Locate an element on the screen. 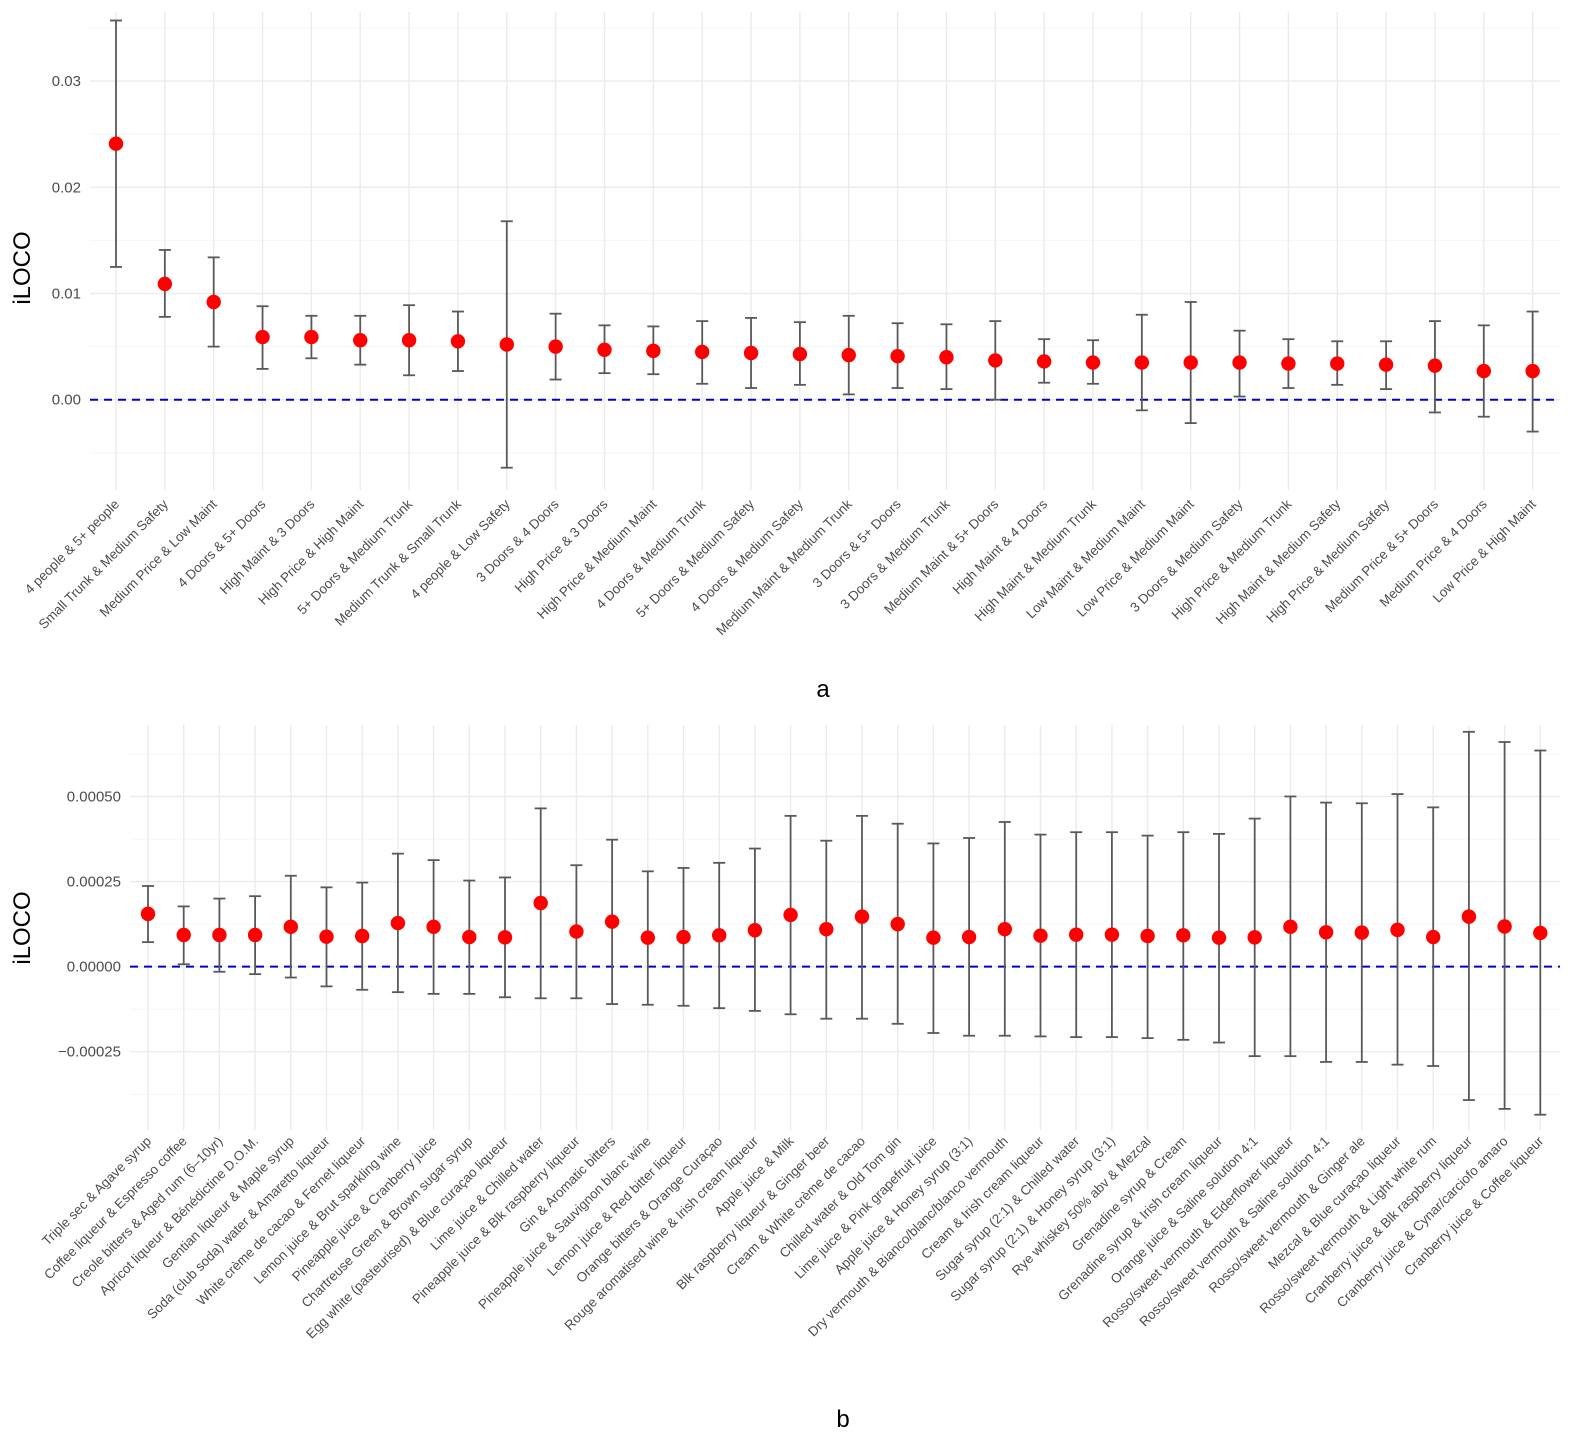 This screenshot has width=1578, height=1434. y-tick-label: 0.03 is located at coordinates (66, 81).